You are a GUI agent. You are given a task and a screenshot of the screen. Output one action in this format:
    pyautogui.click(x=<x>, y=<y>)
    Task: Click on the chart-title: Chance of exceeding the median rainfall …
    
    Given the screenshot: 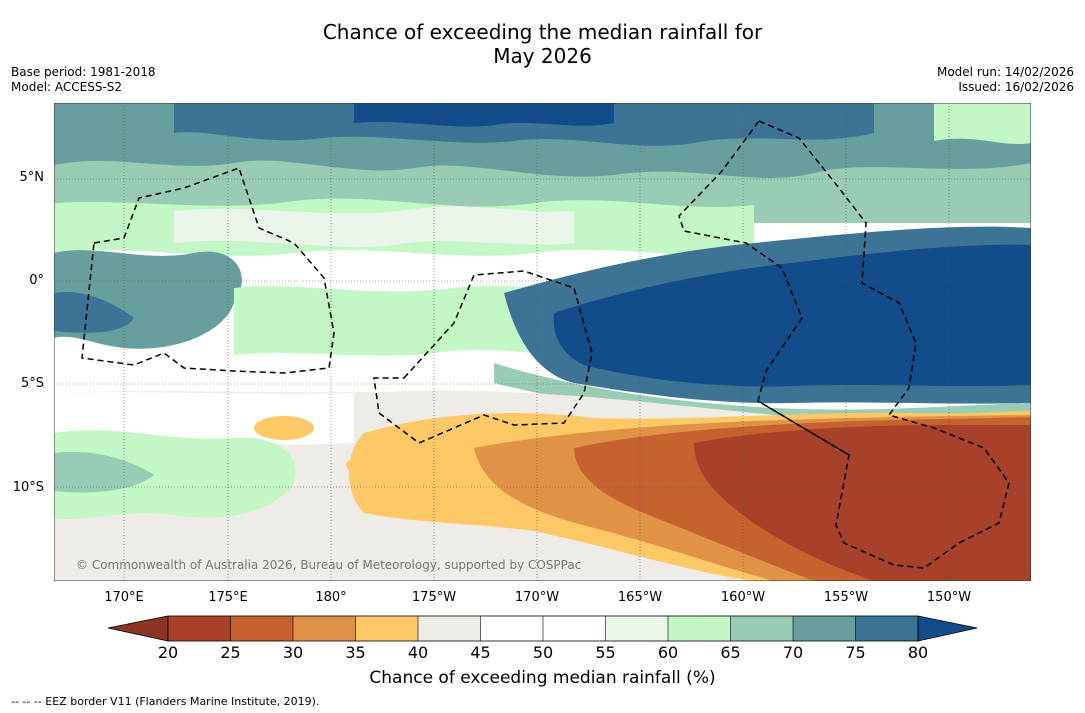 What is the action you would take?
    pyautogui.click(x=542, y=44)
    